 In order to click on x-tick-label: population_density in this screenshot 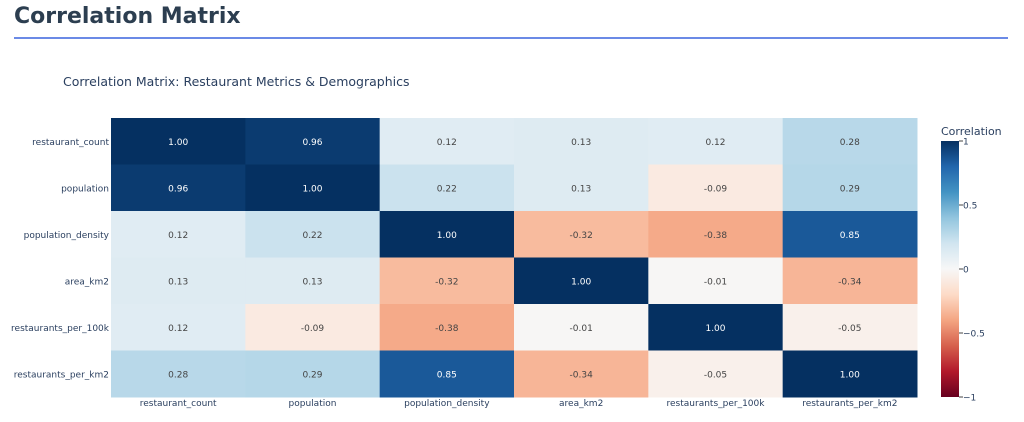, I will do `click(447, 404)`.